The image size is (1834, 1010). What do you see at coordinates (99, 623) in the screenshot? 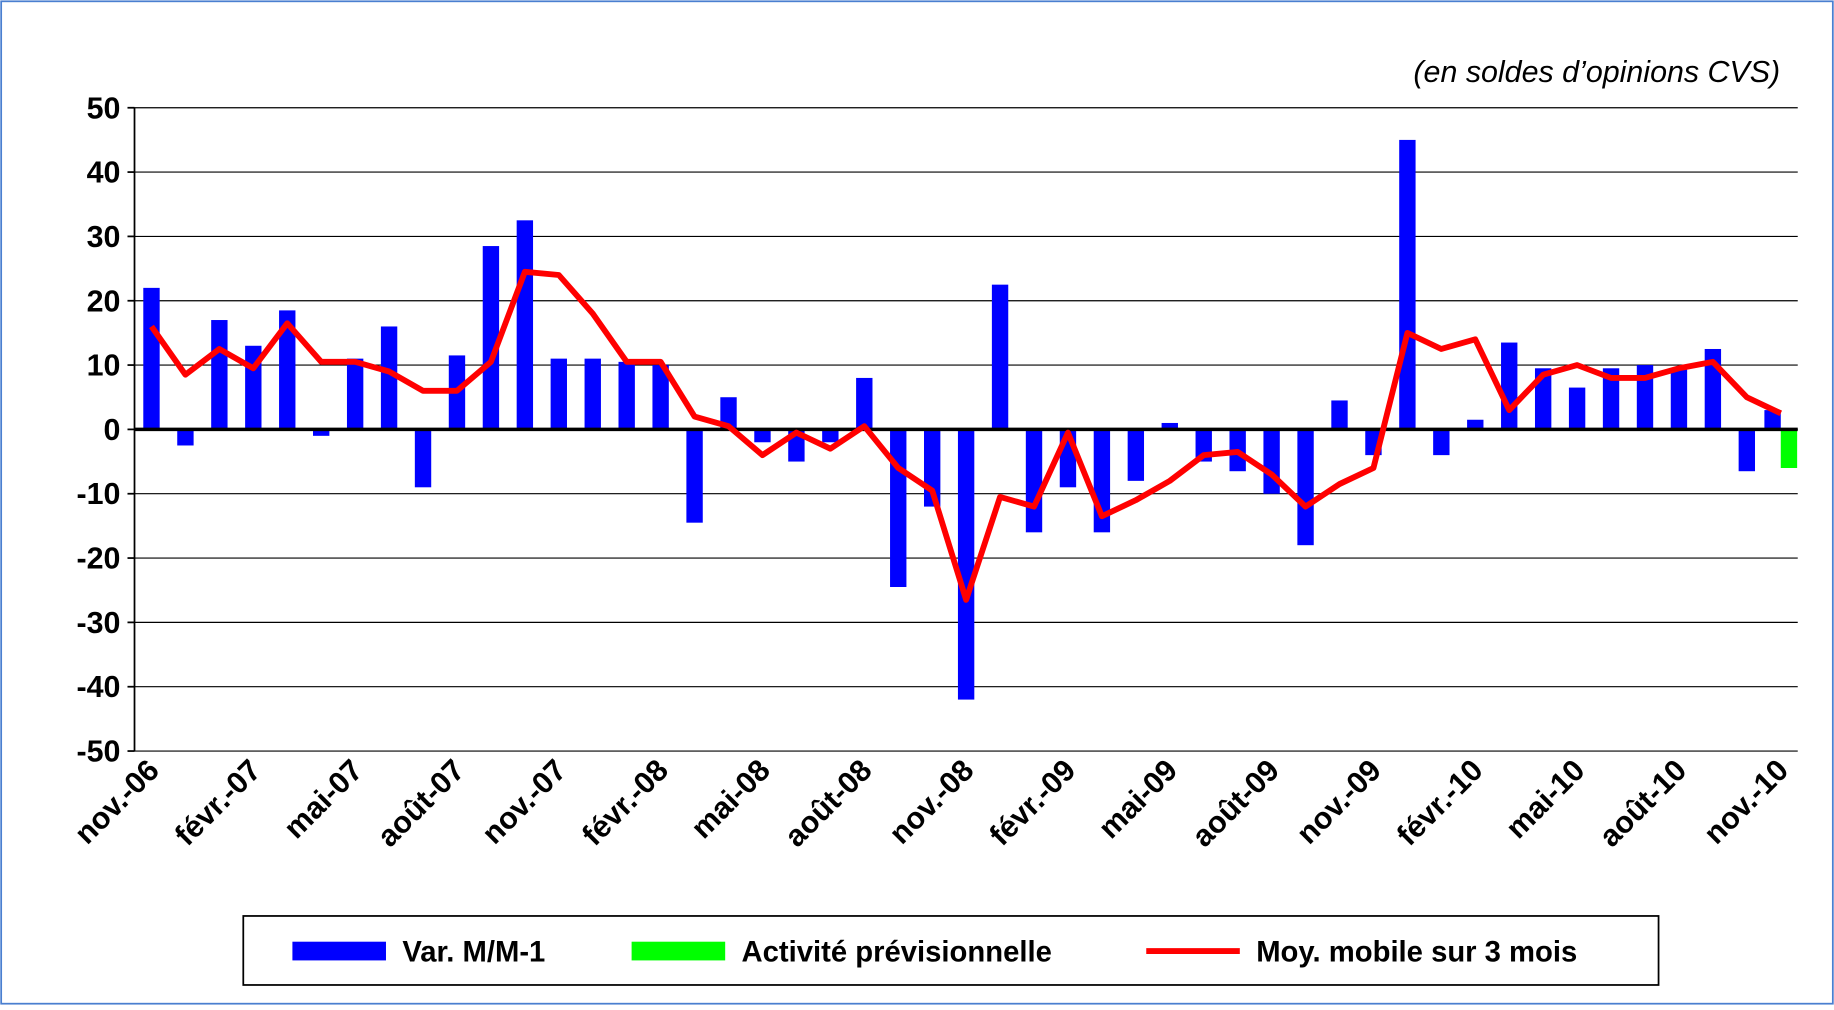
I see `y-tick-label: -30` at bounding box center [99, 623].